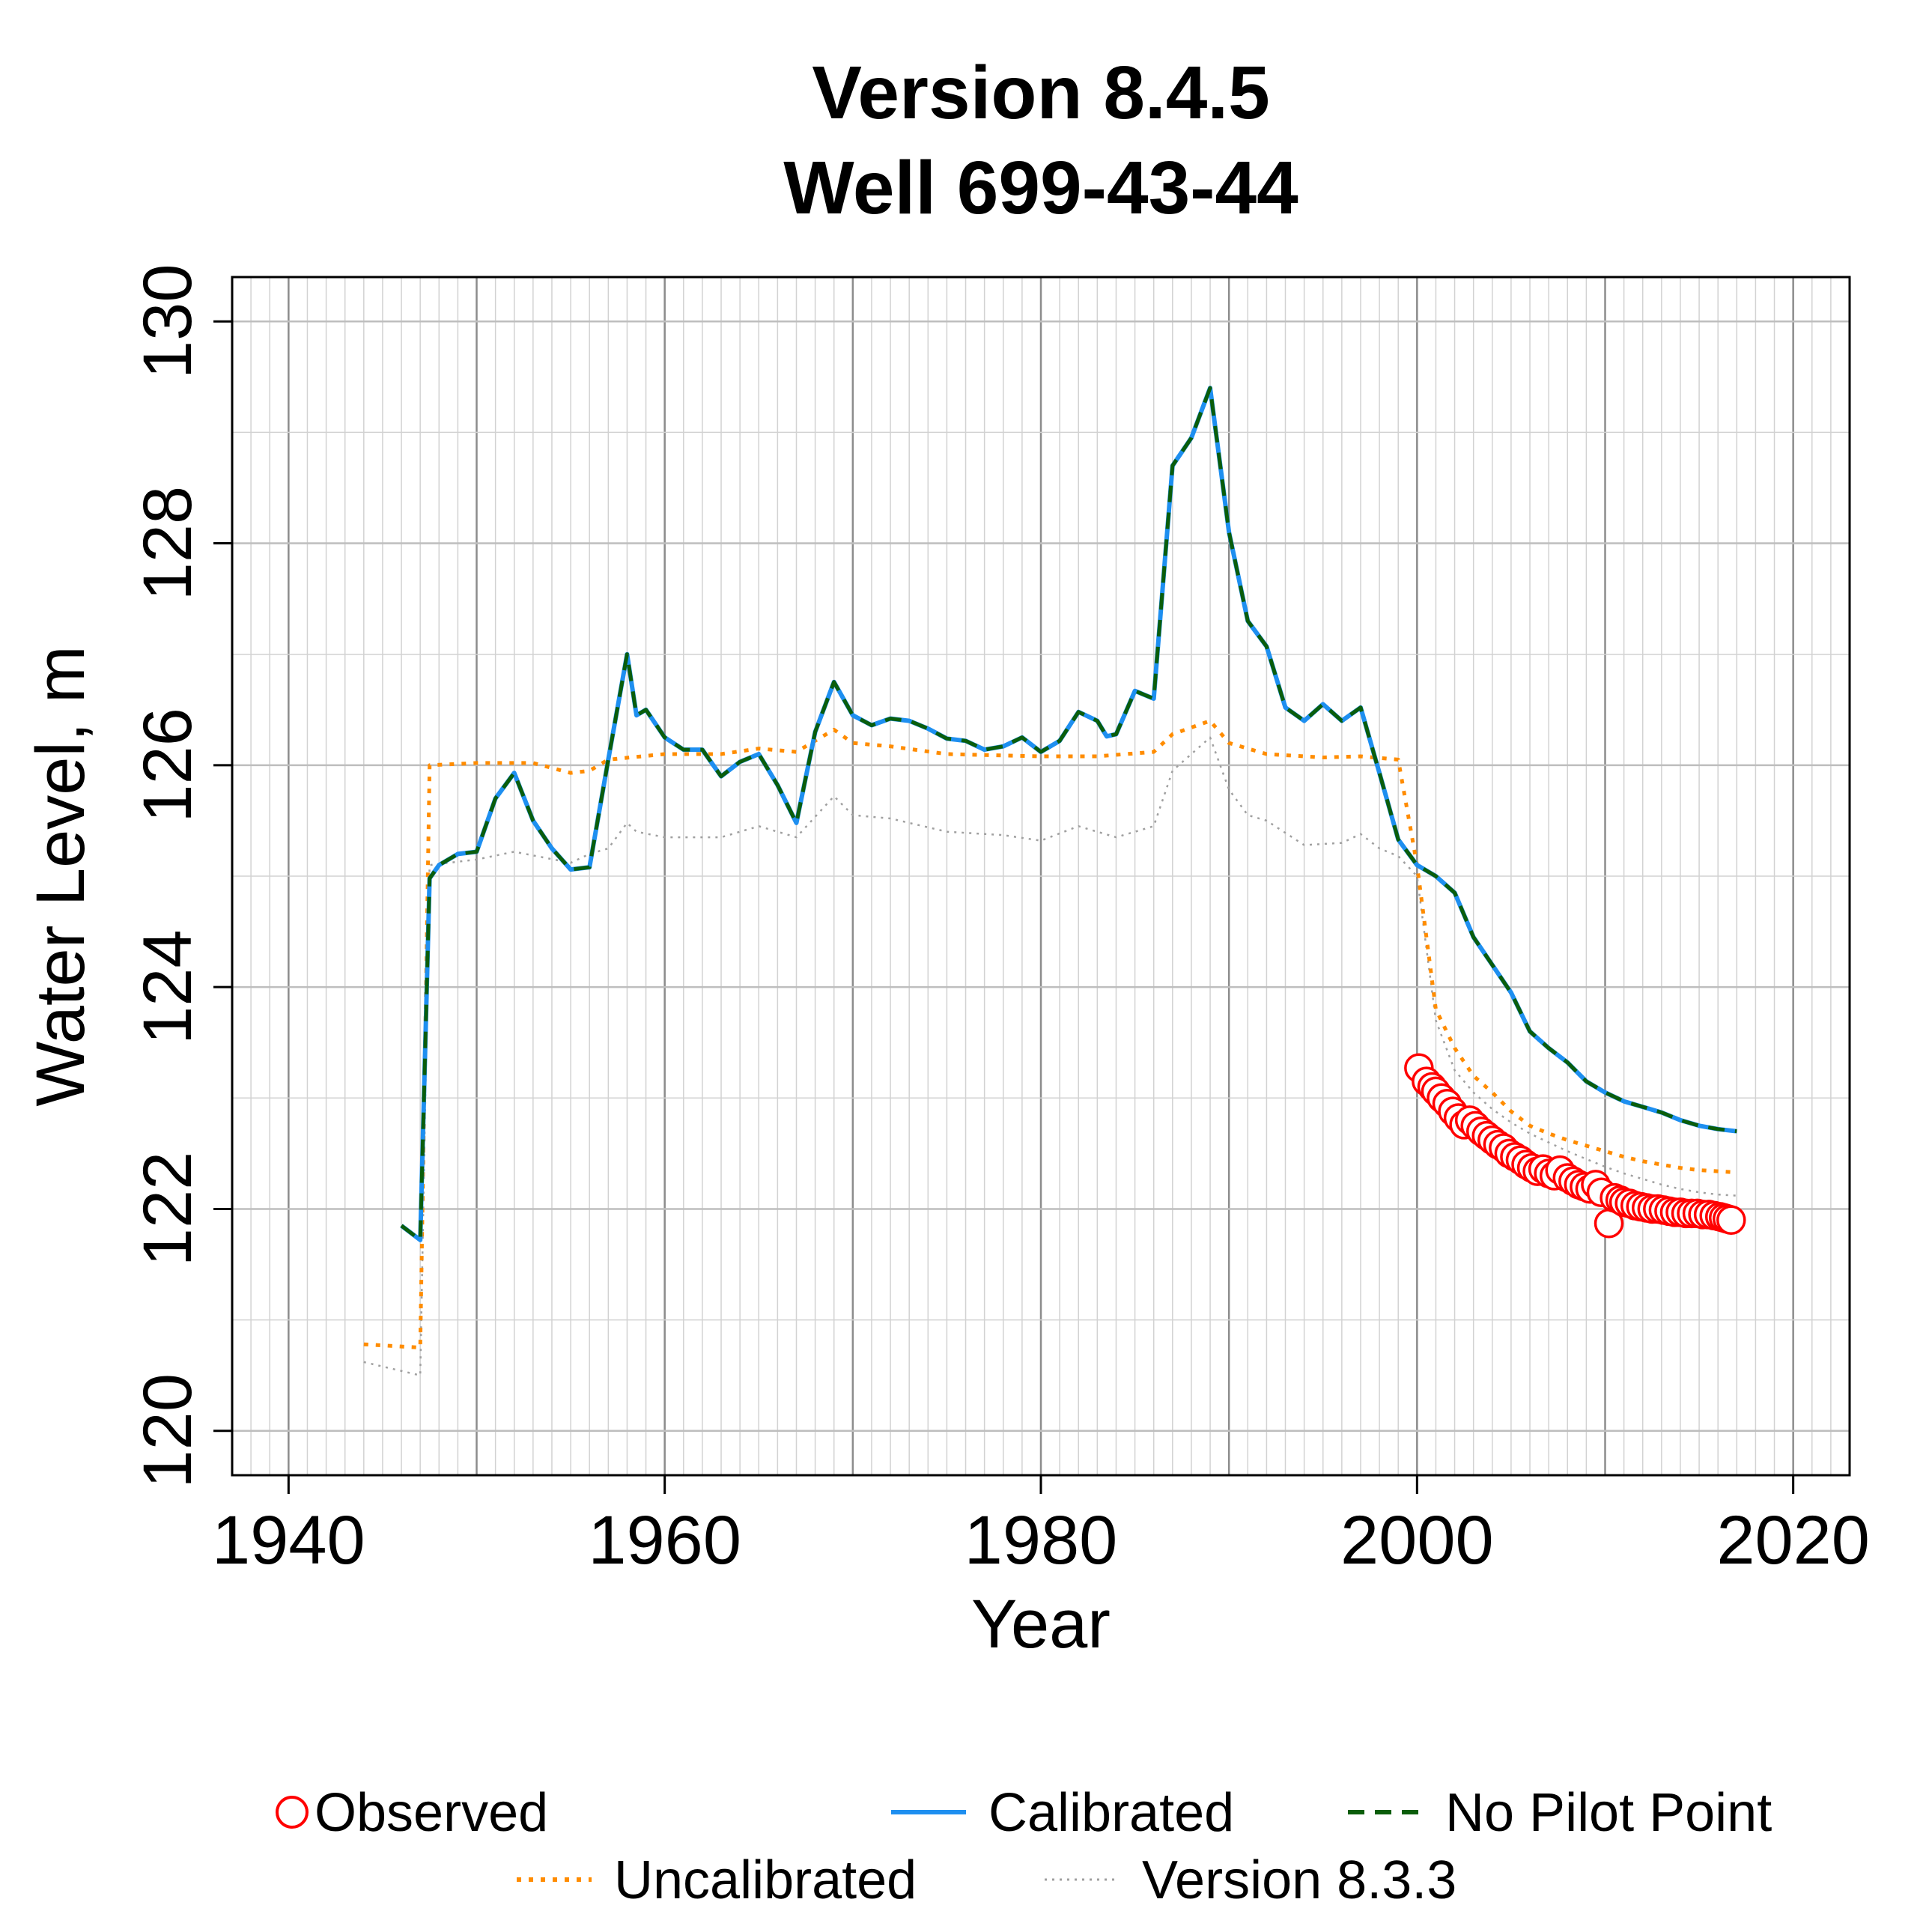  I want to click on chart-title: Version 8.4.5, so click(1040, 93).